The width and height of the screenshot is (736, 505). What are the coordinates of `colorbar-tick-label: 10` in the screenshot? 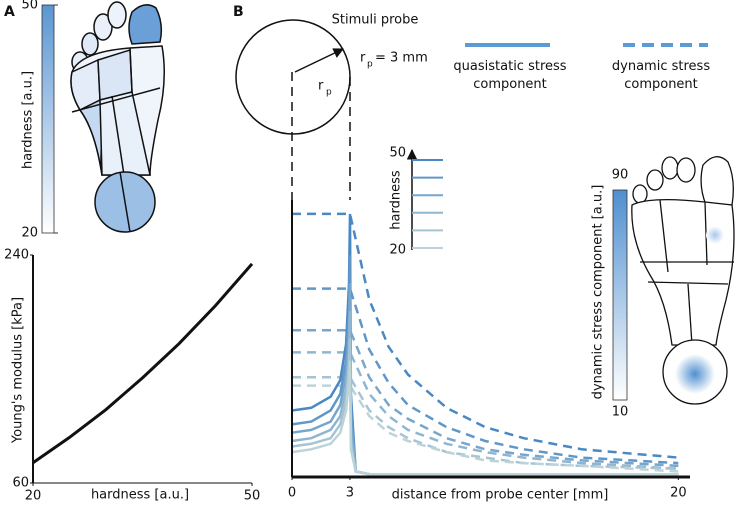 It's located at (620, 412).